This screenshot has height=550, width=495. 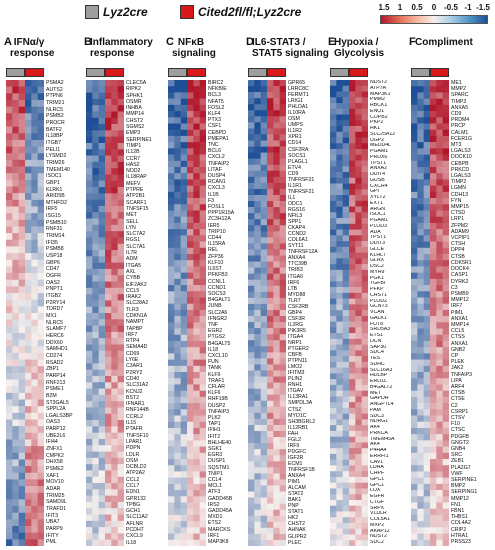 What do you see at coordinates (136, 83) in the screenshot?
I see `gene-label: CLEC5A` at bounding box center [136, 83].